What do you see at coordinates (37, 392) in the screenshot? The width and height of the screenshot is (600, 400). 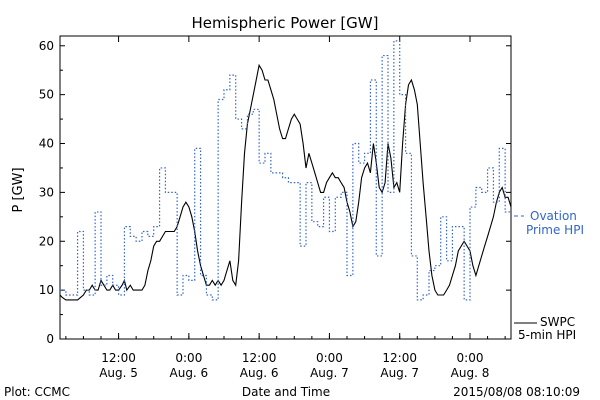 I see `plot-credit: Plot: CCMC` at bounding box center [37, 392].